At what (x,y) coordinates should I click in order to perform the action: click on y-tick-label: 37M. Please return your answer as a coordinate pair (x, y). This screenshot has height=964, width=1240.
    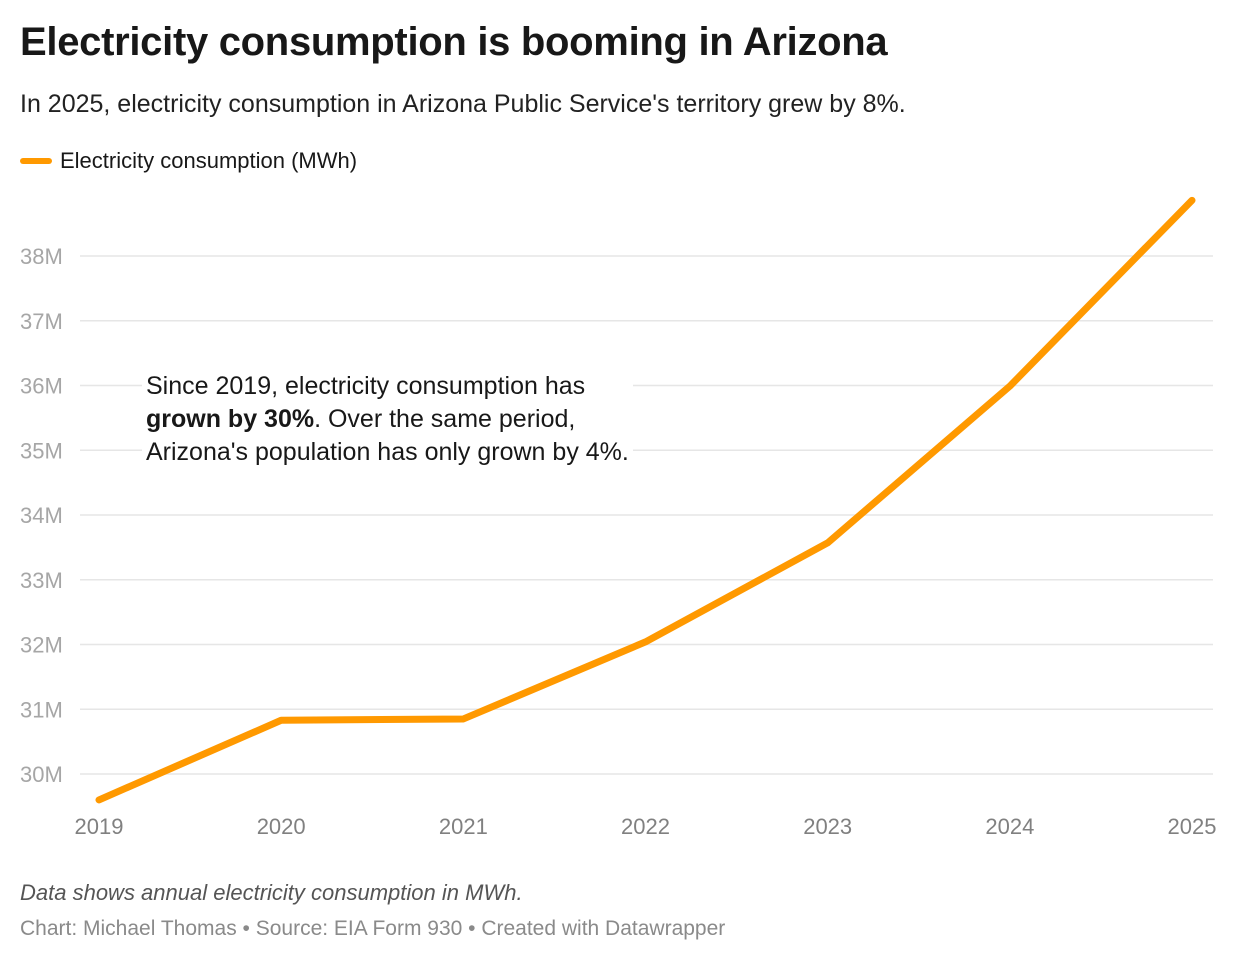
    Looking at the image, I should click on (41, 321).